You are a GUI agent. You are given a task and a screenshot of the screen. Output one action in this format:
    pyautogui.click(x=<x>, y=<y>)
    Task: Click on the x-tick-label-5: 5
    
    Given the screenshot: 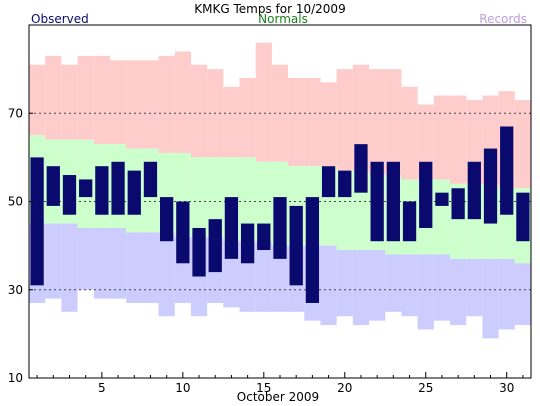 What is the action you would take?
    pyautogui.click(x=102, y=388)
    